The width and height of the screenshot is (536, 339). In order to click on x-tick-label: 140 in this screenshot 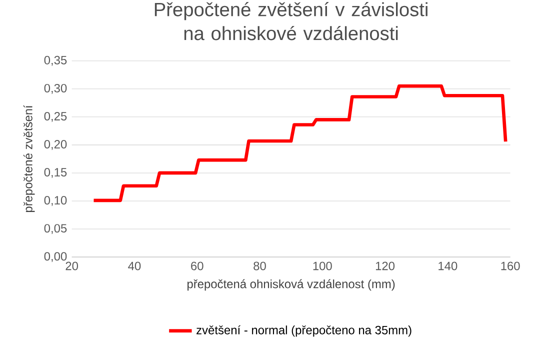, I will do `click(448, 266)`.